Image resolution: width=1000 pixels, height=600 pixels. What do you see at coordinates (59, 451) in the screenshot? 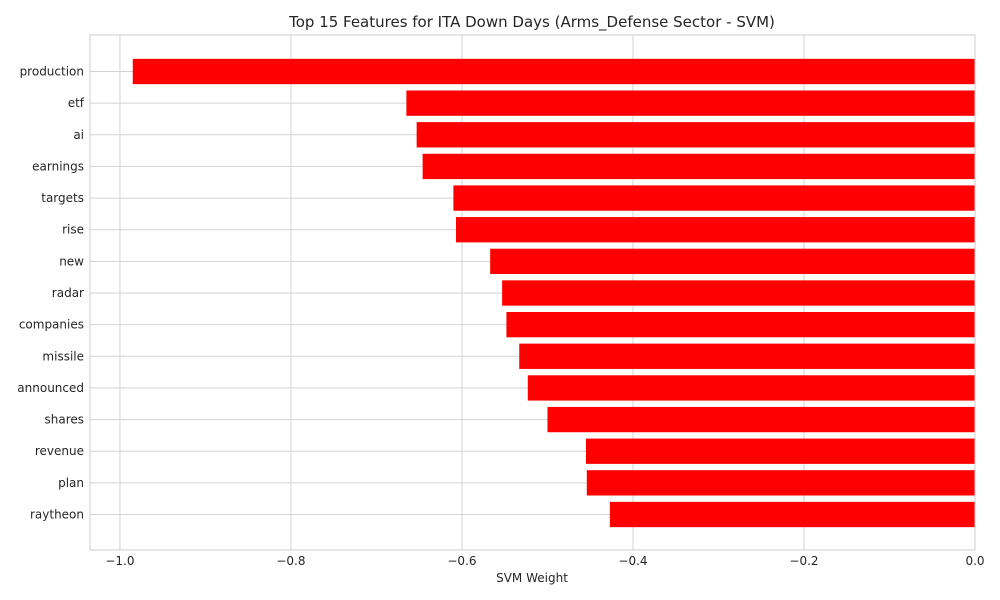
I see `y-tick-label: revenue` at bounding box center [59, 451].